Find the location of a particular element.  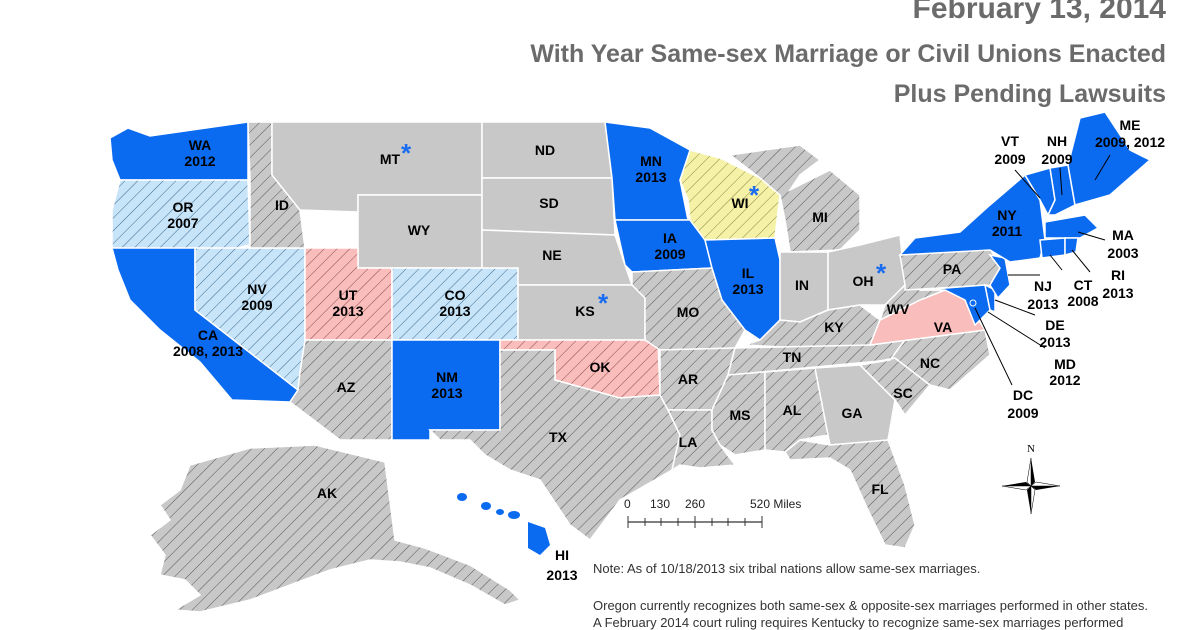

dc-label: DC is located at coordinates (1023, 395).